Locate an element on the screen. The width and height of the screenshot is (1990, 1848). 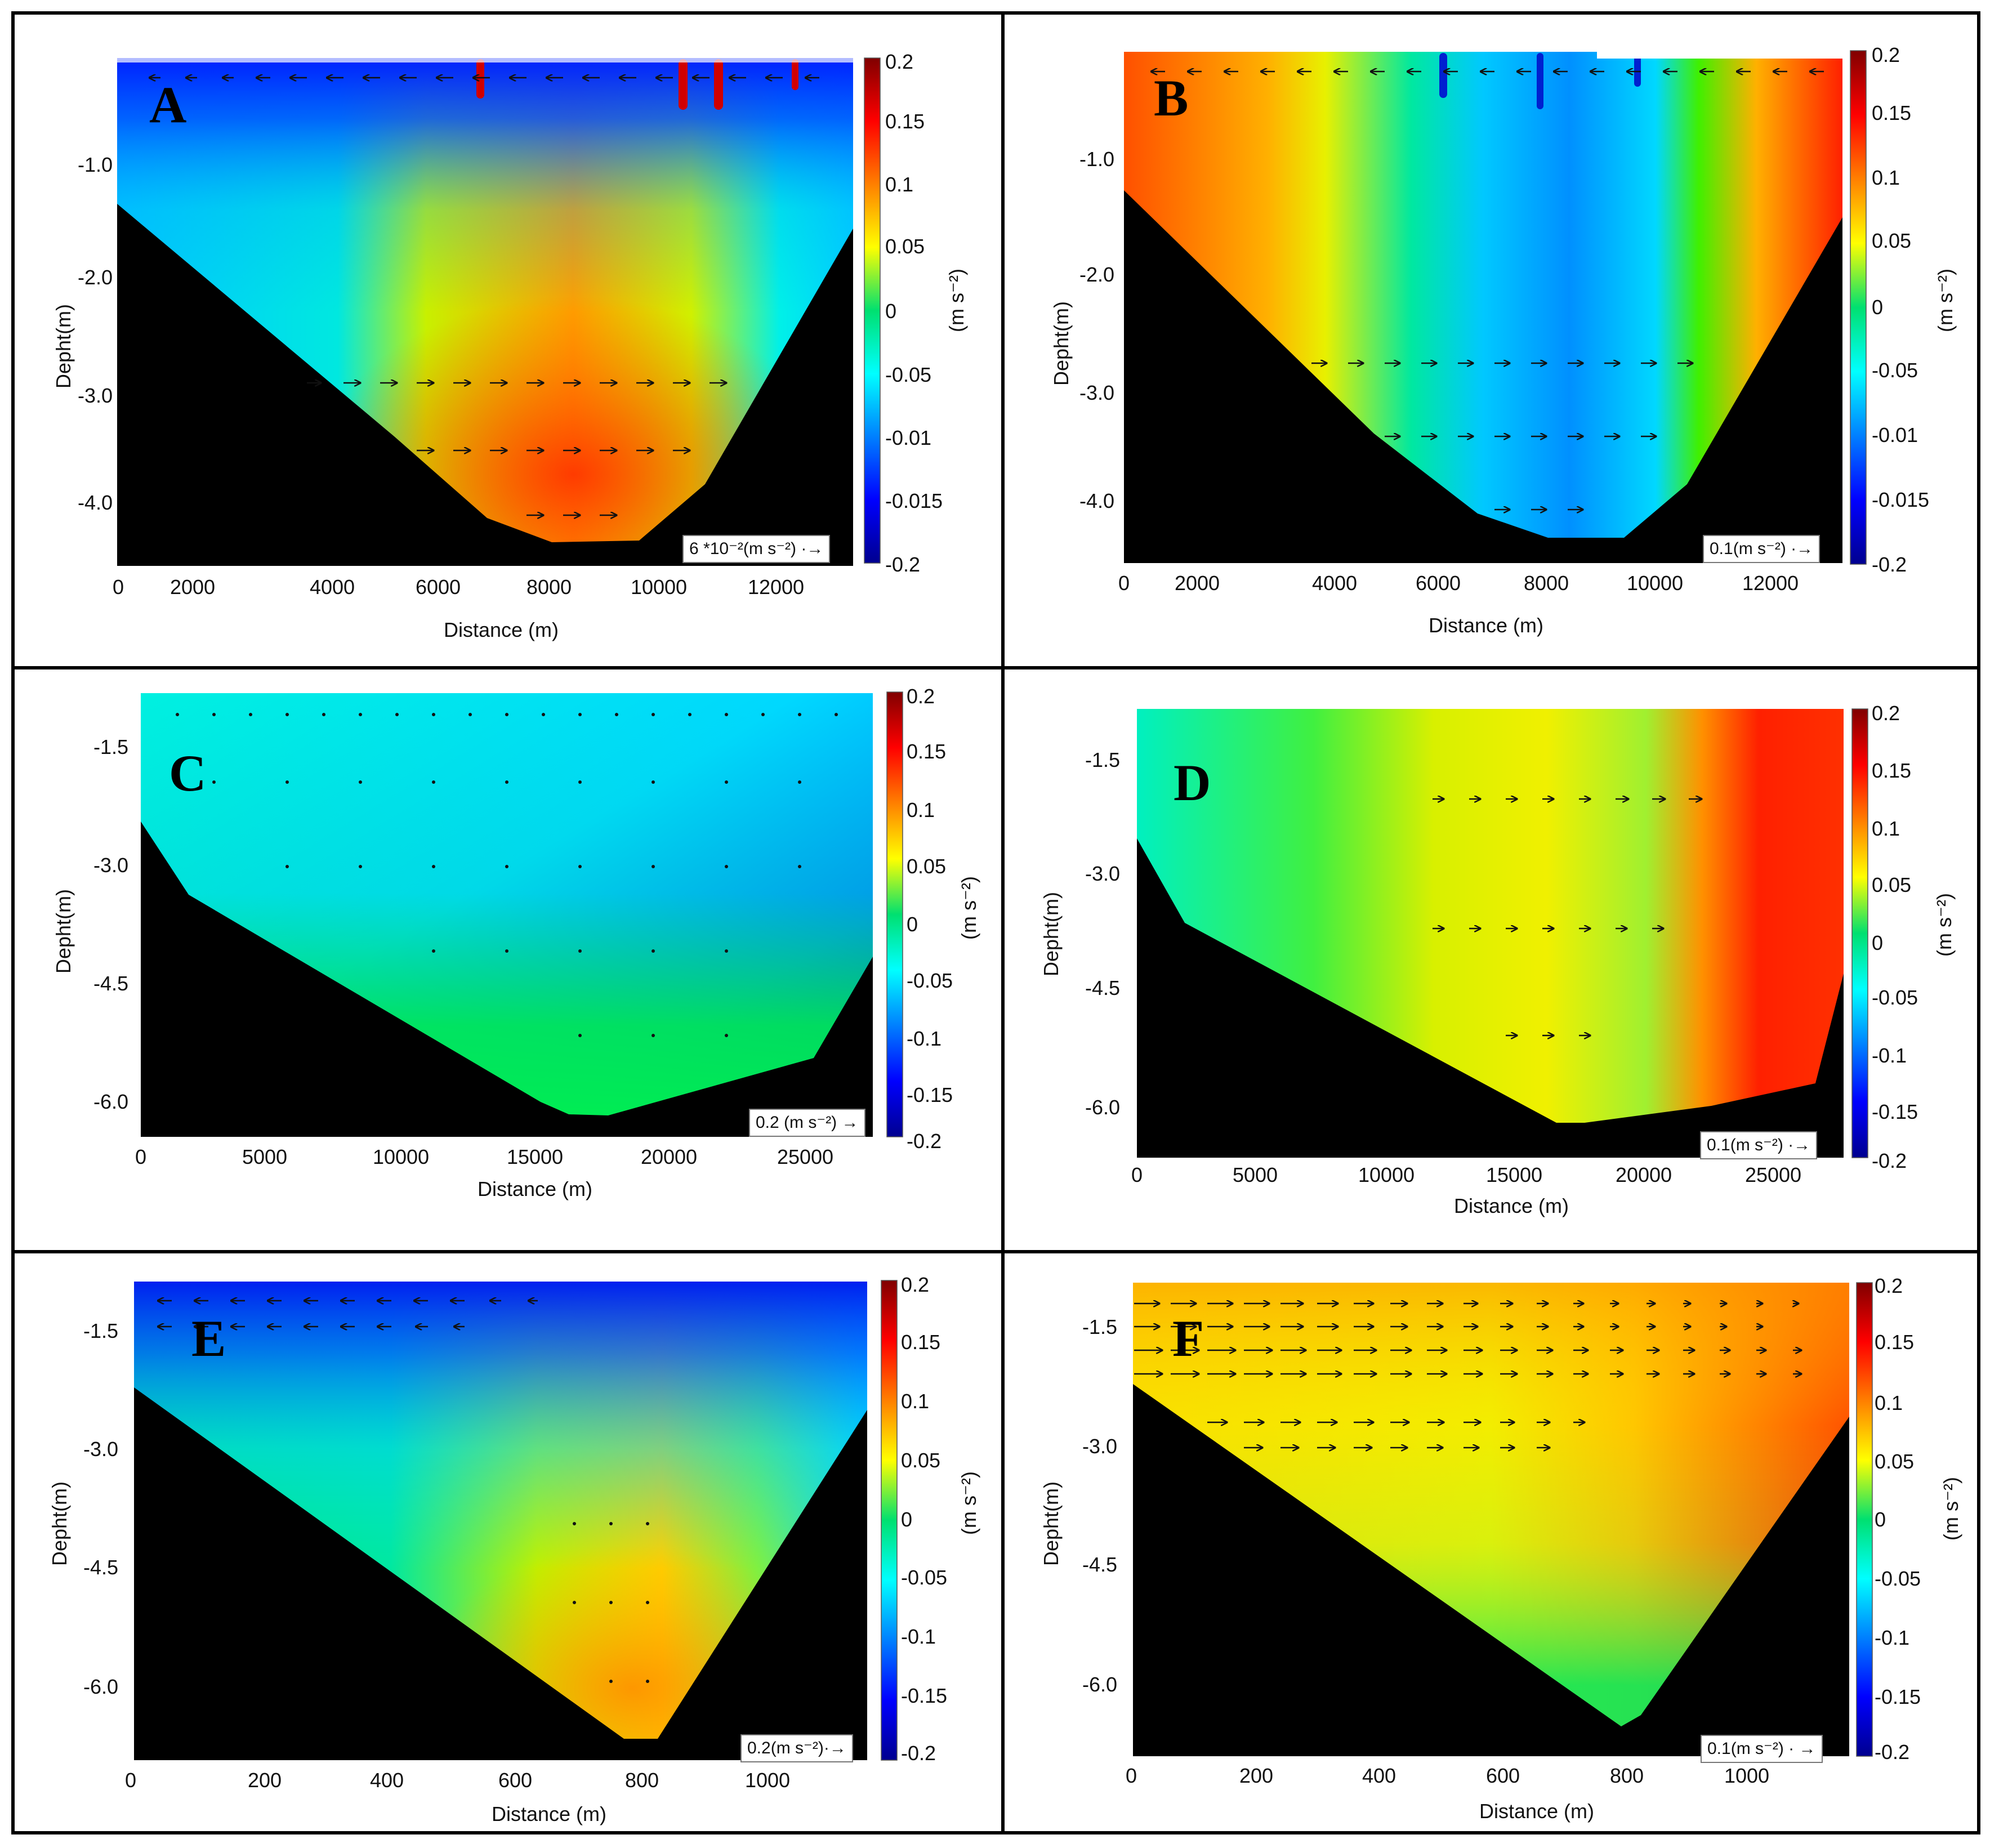
panel-b-colorbar is located at coordinates (1859, 308).